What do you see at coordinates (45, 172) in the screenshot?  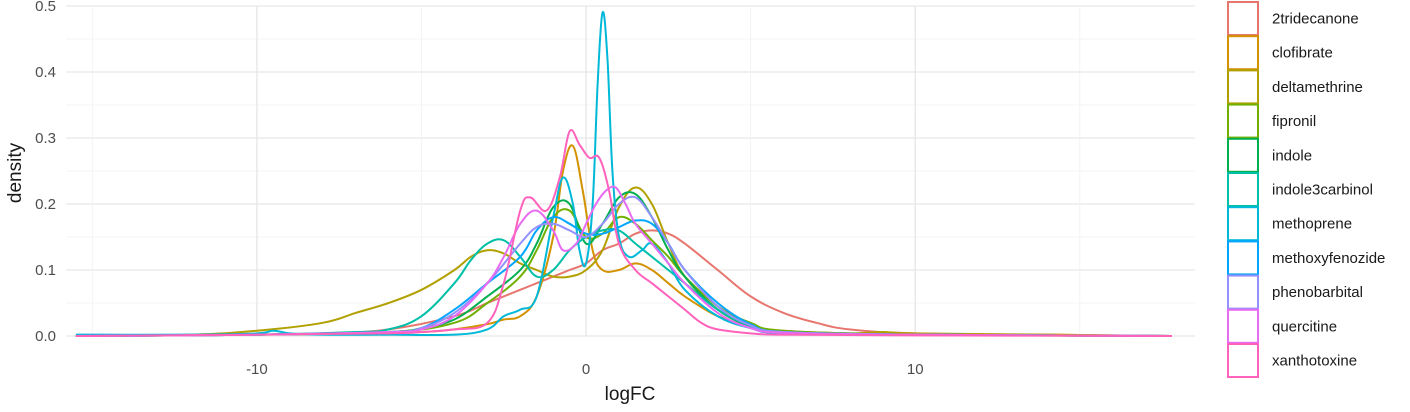 I see `y-axis-ticks: 0.0 0.1 0.2 0.3 0.4 0.5` at bounding box center [45, 172].